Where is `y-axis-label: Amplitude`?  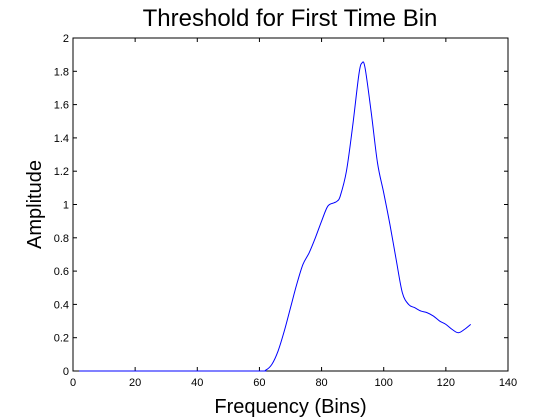
y-axis-label: Amplitude is located at coordinates (35, 204).